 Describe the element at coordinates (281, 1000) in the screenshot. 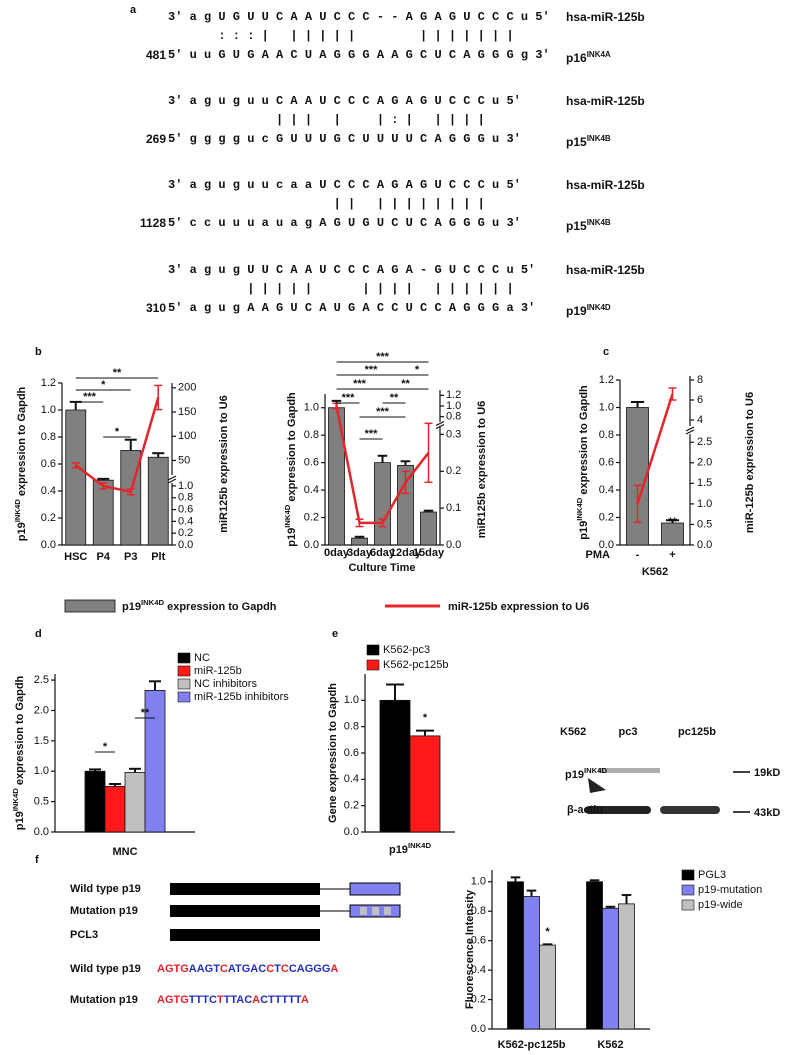

I see `sequence-part: CTTTTT` at that location.